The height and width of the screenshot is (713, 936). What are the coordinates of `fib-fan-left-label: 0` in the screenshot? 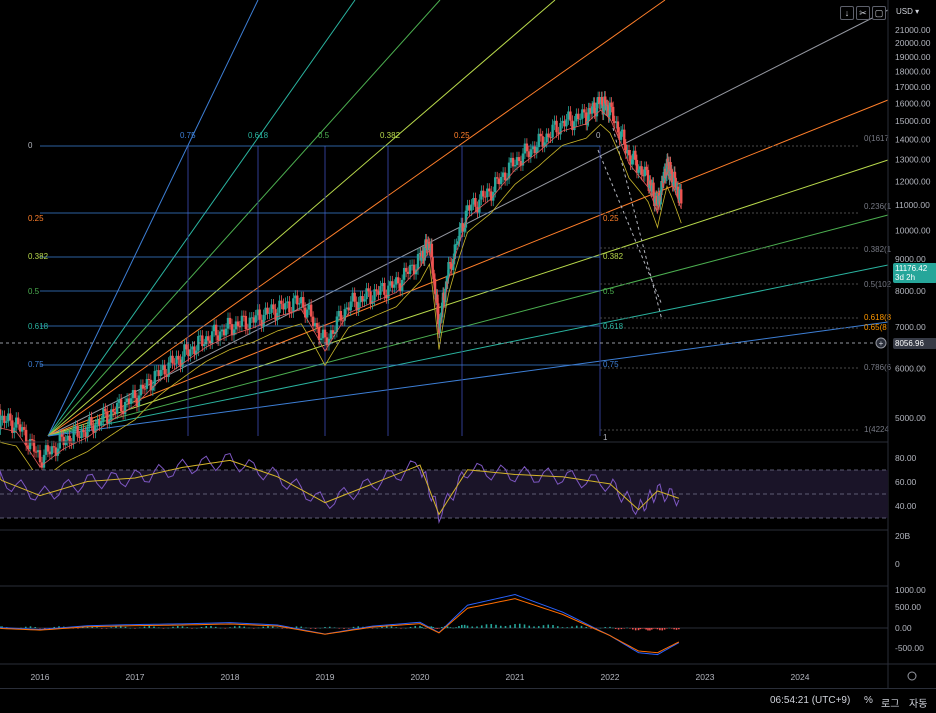 It's located at (30, 145).